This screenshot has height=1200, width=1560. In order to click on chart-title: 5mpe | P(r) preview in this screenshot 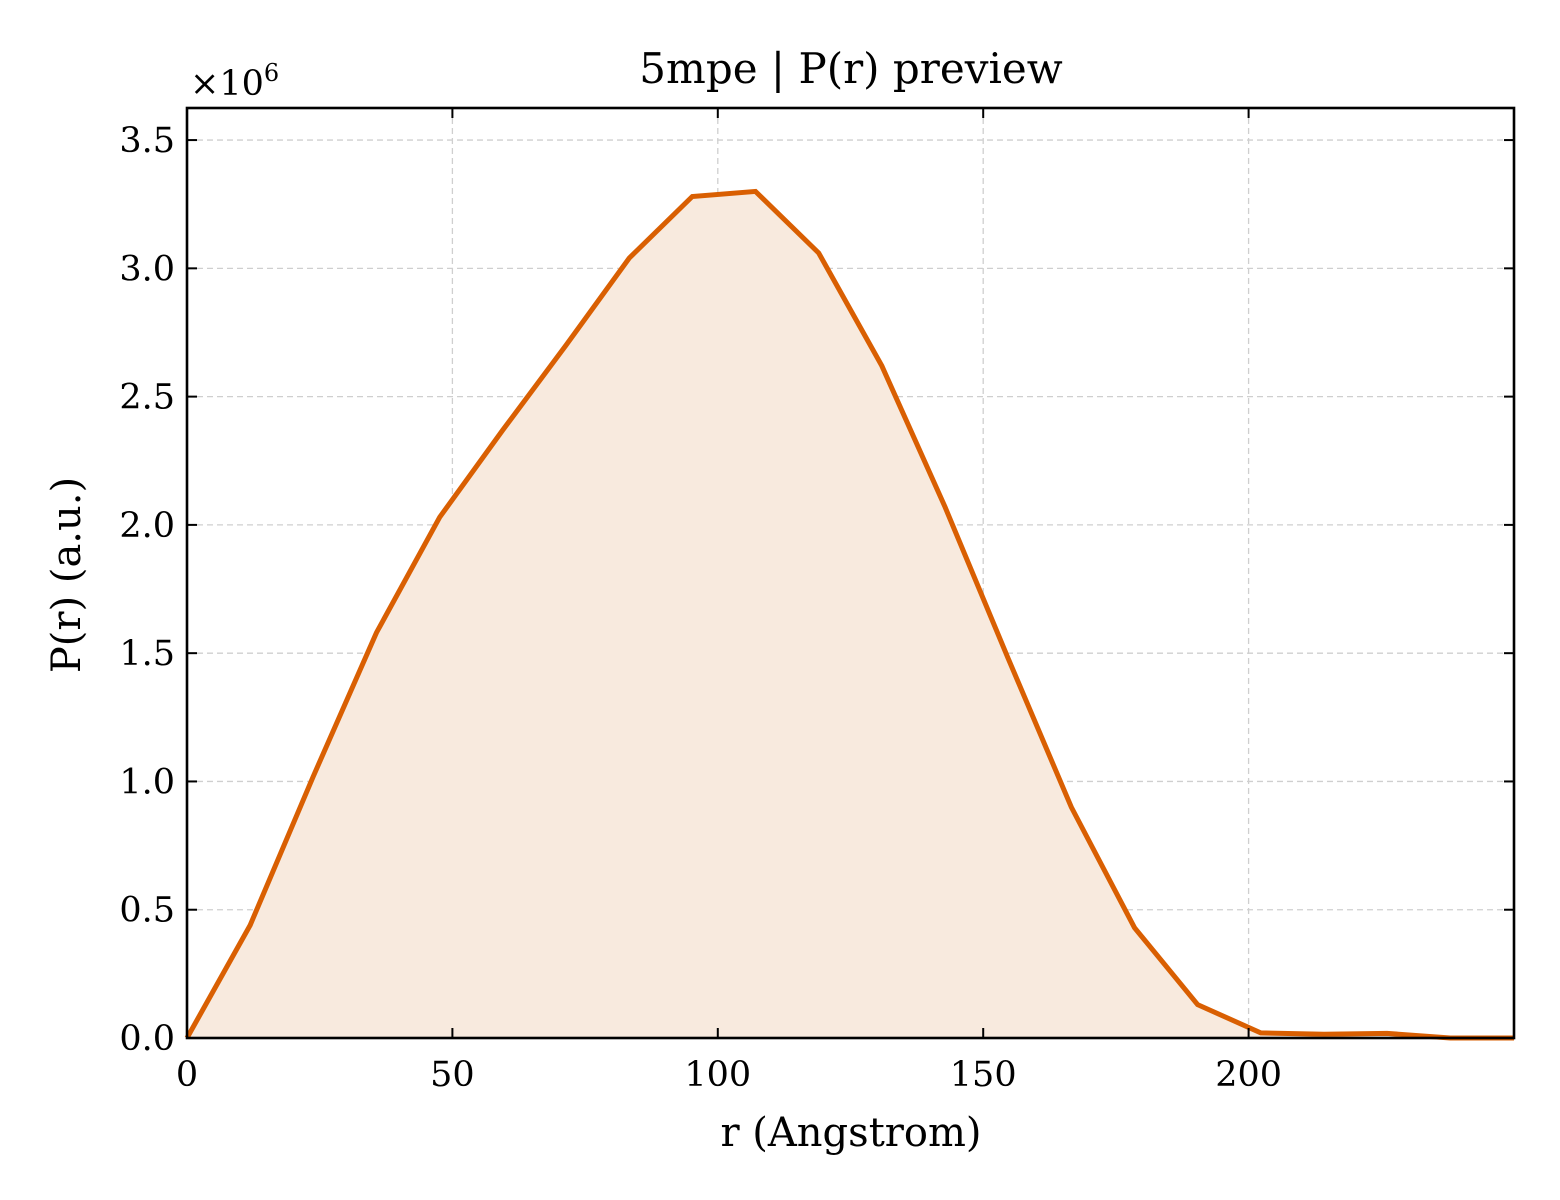, I will do `click(850, 68)`.